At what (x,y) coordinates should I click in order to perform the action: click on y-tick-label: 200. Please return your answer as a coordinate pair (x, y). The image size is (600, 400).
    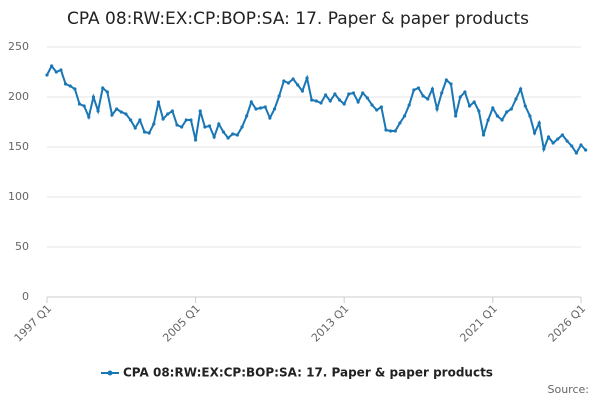
    Looking at the image, I should click on (18, 96).